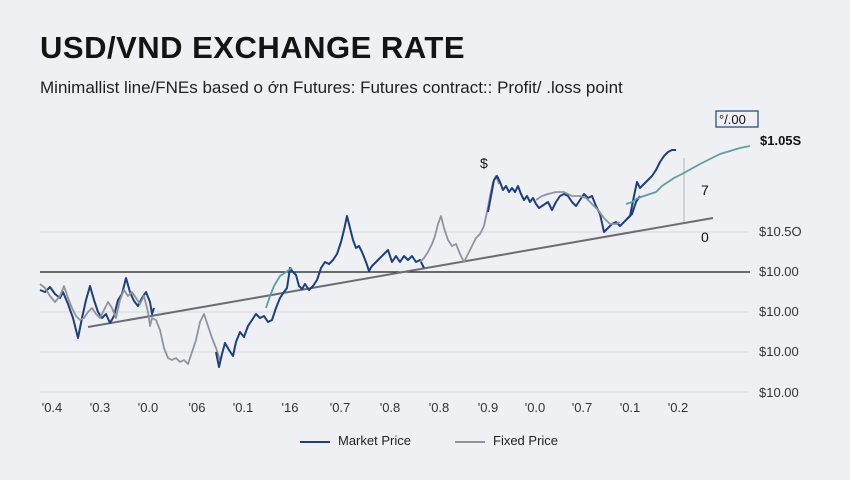 This screenshot has height=480, width=850. Describe the element at coordinates (470, 441) in the screenshot. I see `legend-fixed-swatch` at that location.